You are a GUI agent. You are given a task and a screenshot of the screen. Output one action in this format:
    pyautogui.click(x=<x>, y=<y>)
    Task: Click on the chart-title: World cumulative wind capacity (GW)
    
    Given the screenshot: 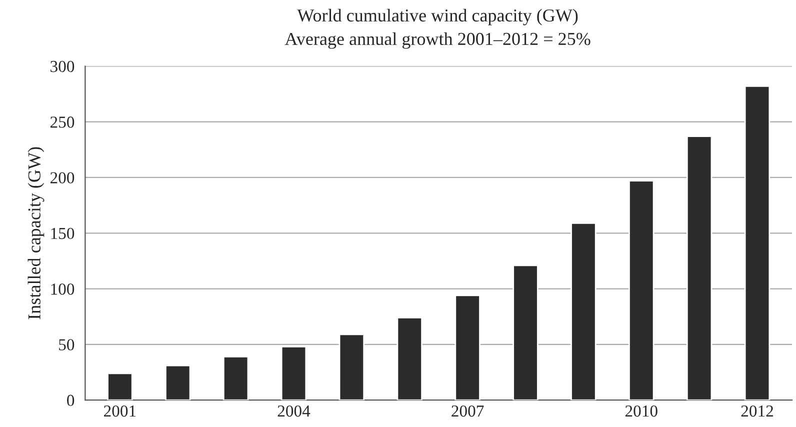 What is the action you would take?
    pyautogui.click(x=437, y=17)
    